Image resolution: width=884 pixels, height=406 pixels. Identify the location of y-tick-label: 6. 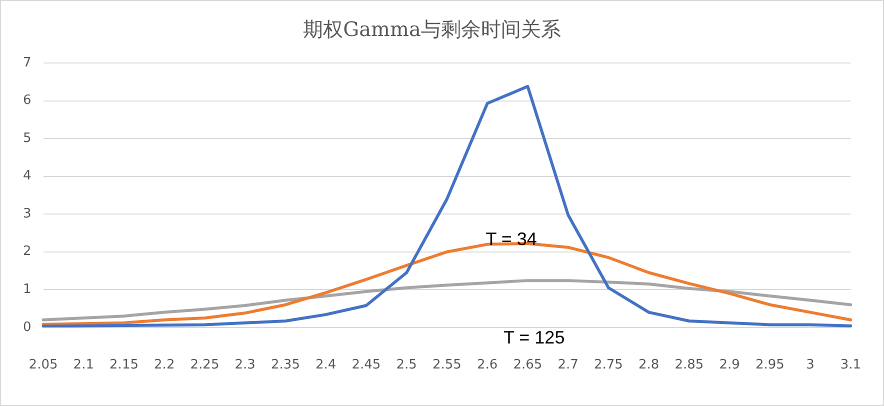
(27, 100).